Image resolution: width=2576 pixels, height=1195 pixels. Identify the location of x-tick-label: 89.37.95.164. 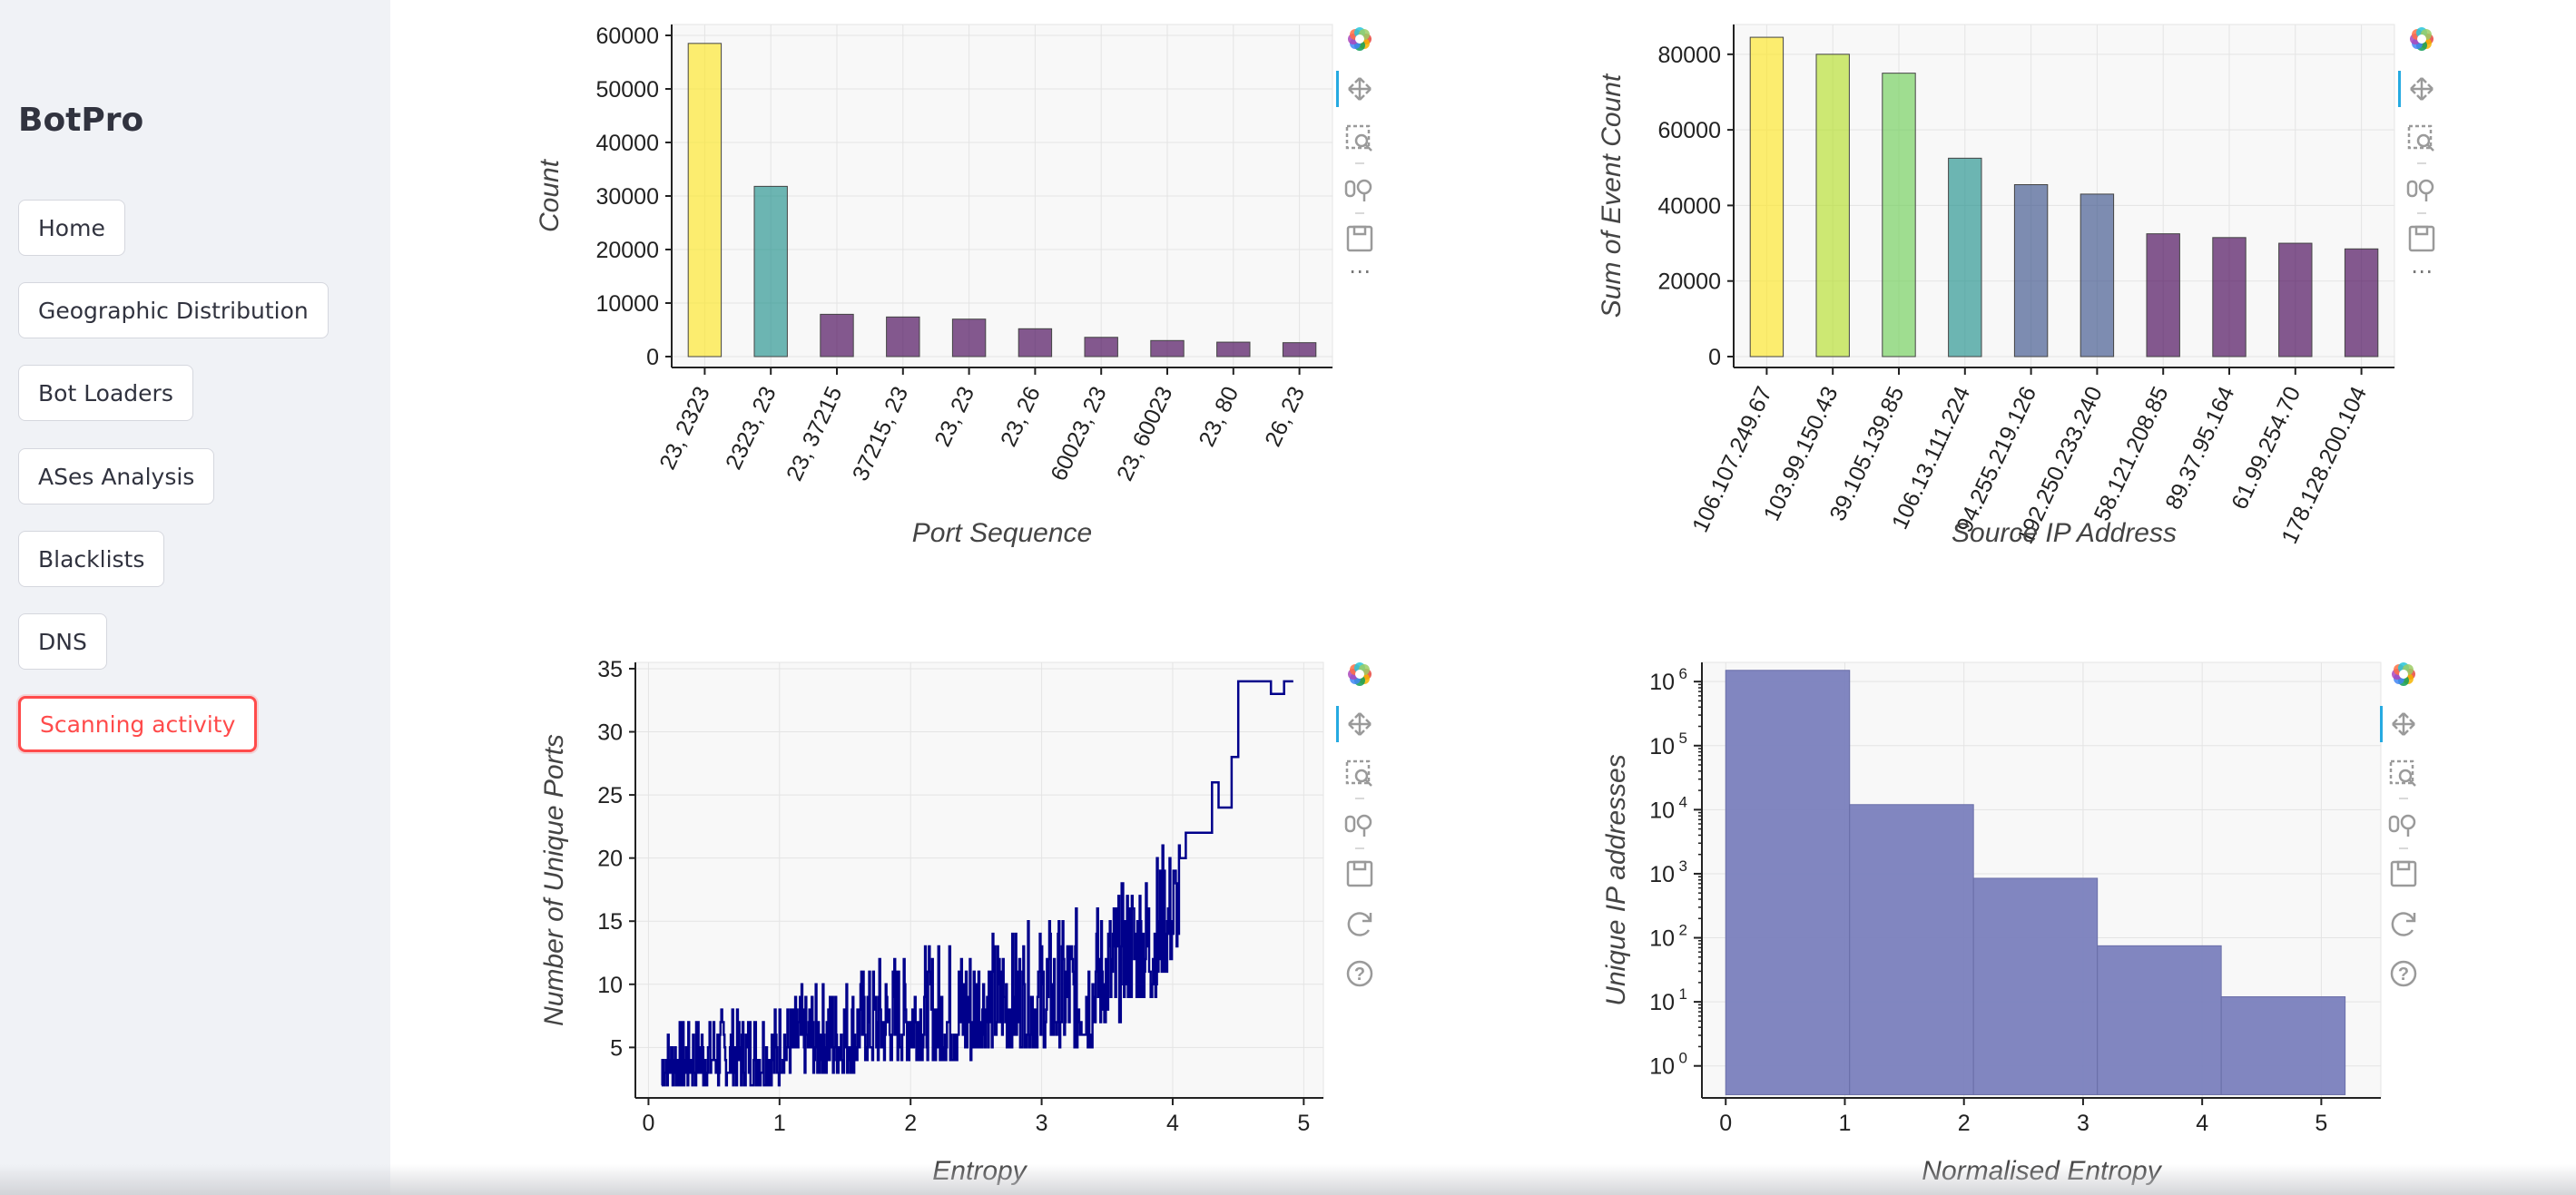
(2199, 449).